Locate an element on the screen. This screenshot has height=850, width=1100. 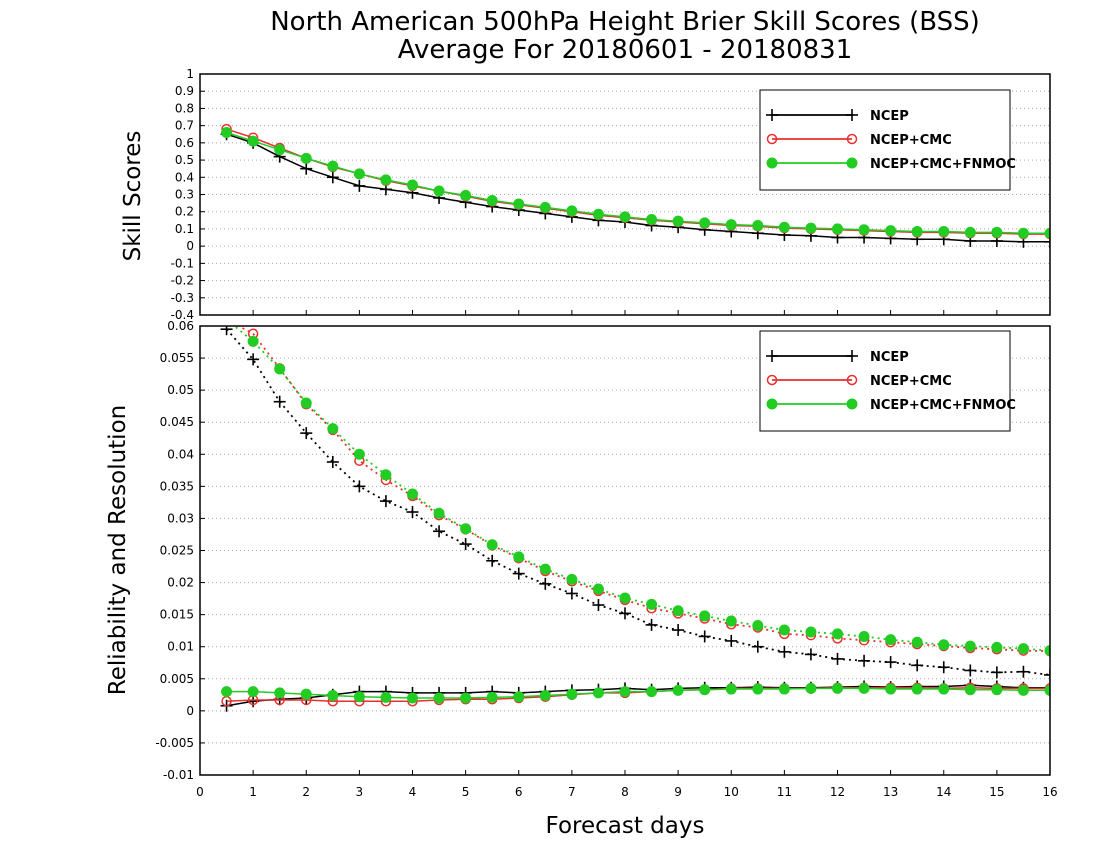
bottom-ytick-label-9: 0.035 is located at coordinates (177, 486).